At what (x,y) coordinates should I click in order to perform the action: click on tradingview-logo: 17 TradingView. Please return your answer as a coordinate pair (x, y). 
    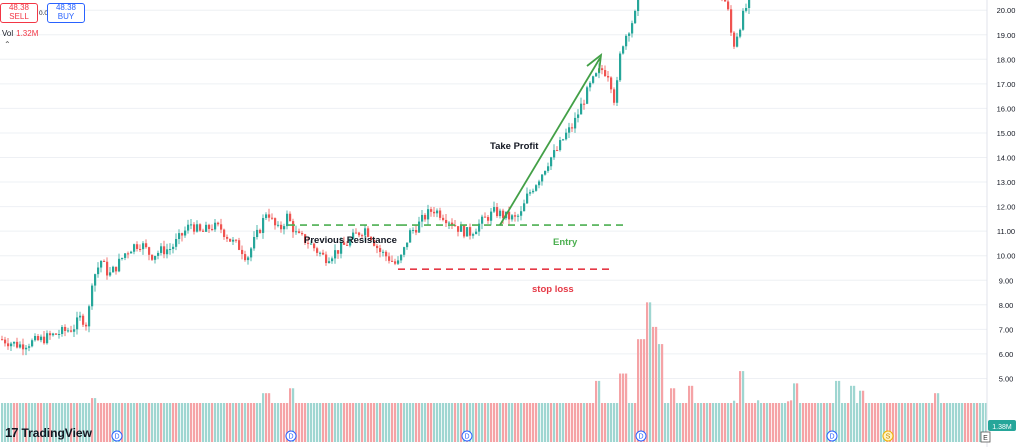
    Looking at the image, I should click on (48, 432).